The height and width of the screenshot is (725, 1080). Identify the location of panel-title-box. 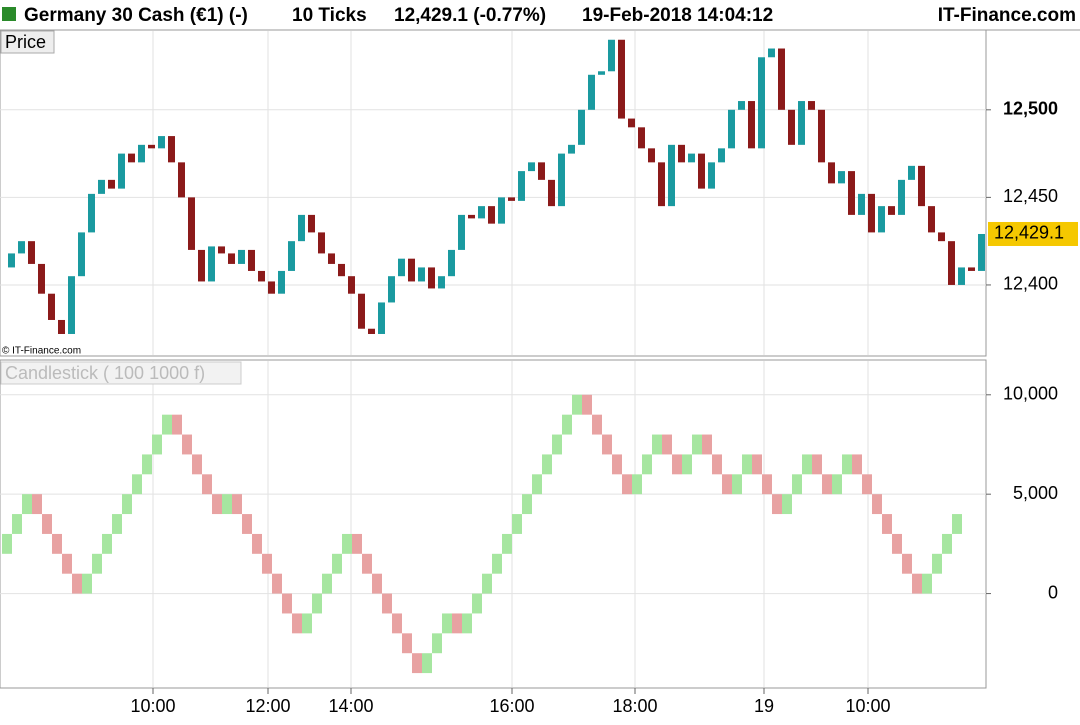
(27, 42).